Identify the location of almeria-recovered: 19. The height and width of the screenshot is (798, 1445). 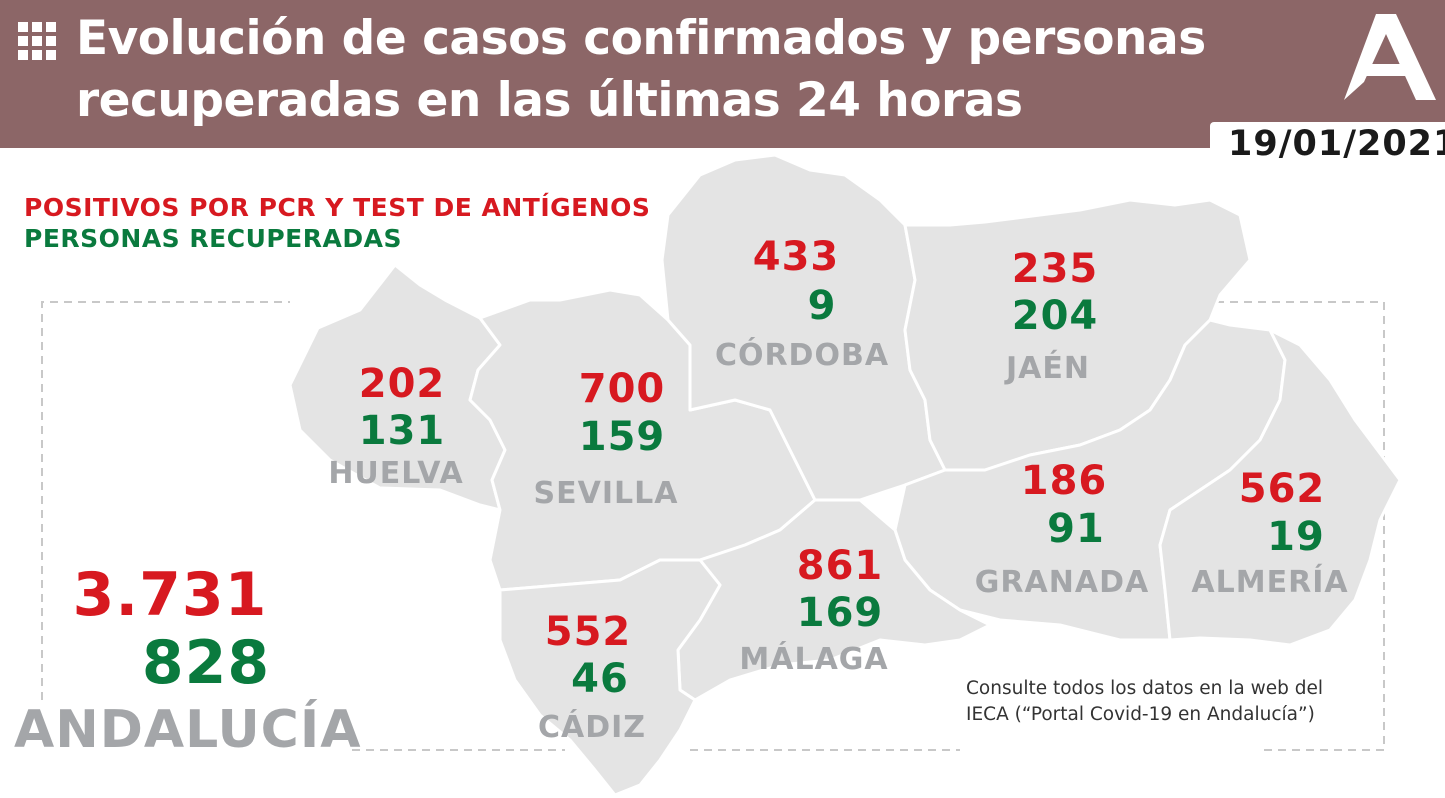
(1296, 537).